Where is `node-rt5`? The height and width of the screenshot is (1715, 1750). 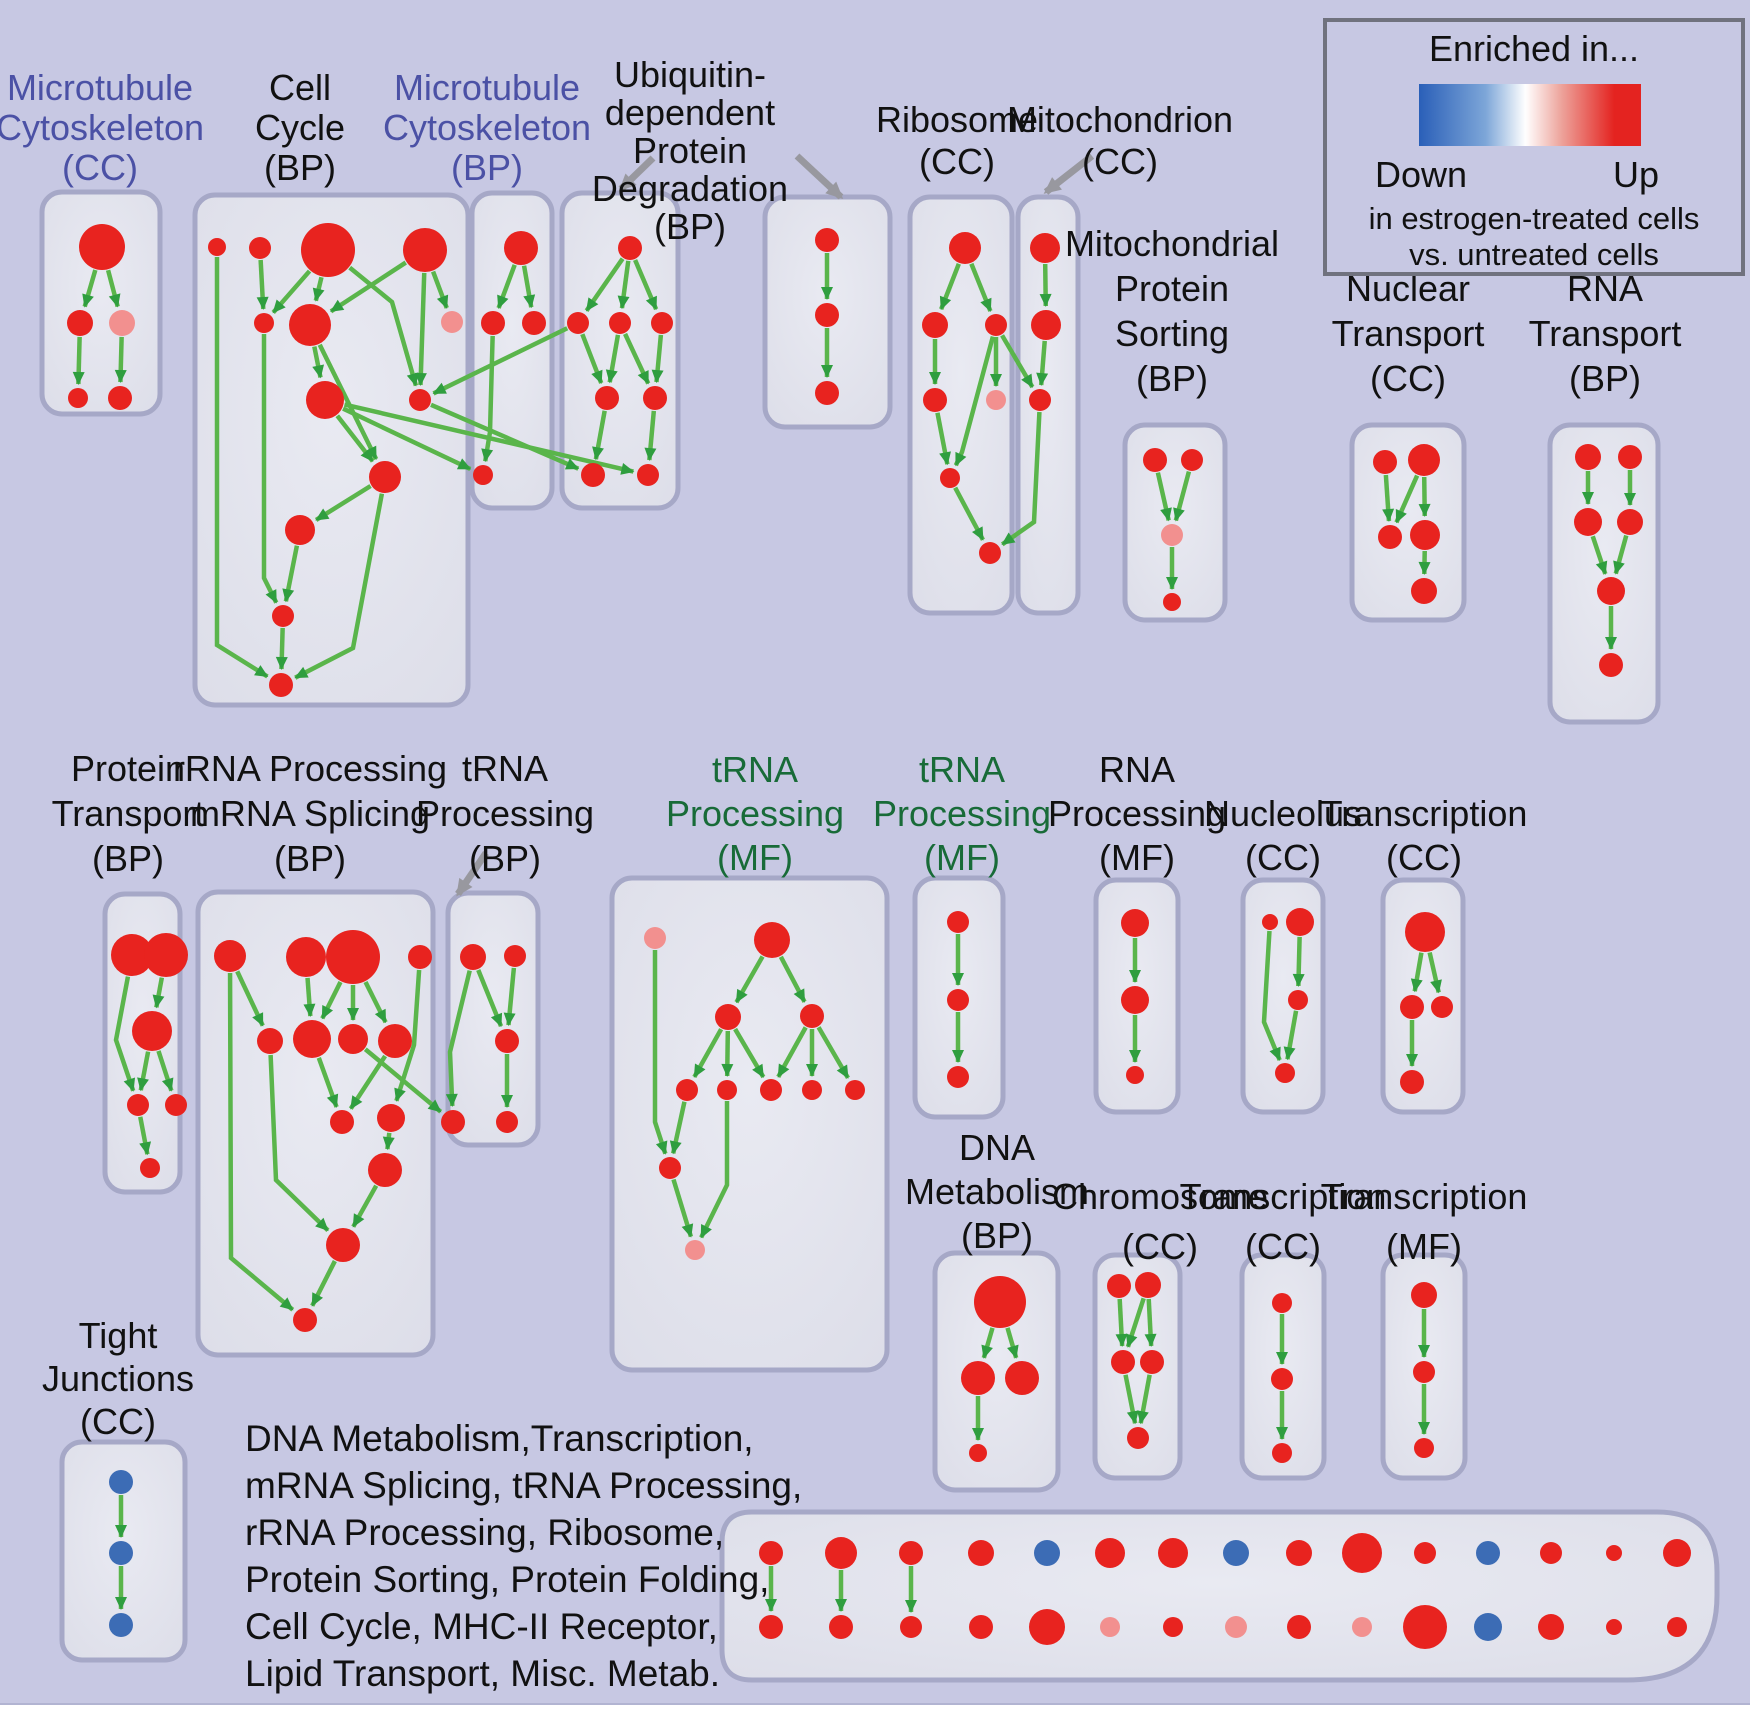 node-rt5 is located at coordinates (1611, 591).